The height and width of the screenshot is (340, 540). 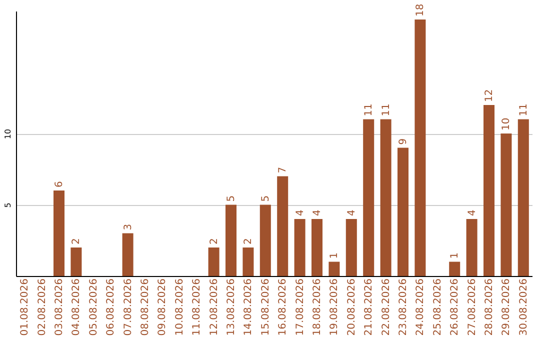 What do you see at coordinates (59, 307) in the screenshot?
I see `x-tick-label: 03.08.2026` at bounding box center [59, 307].